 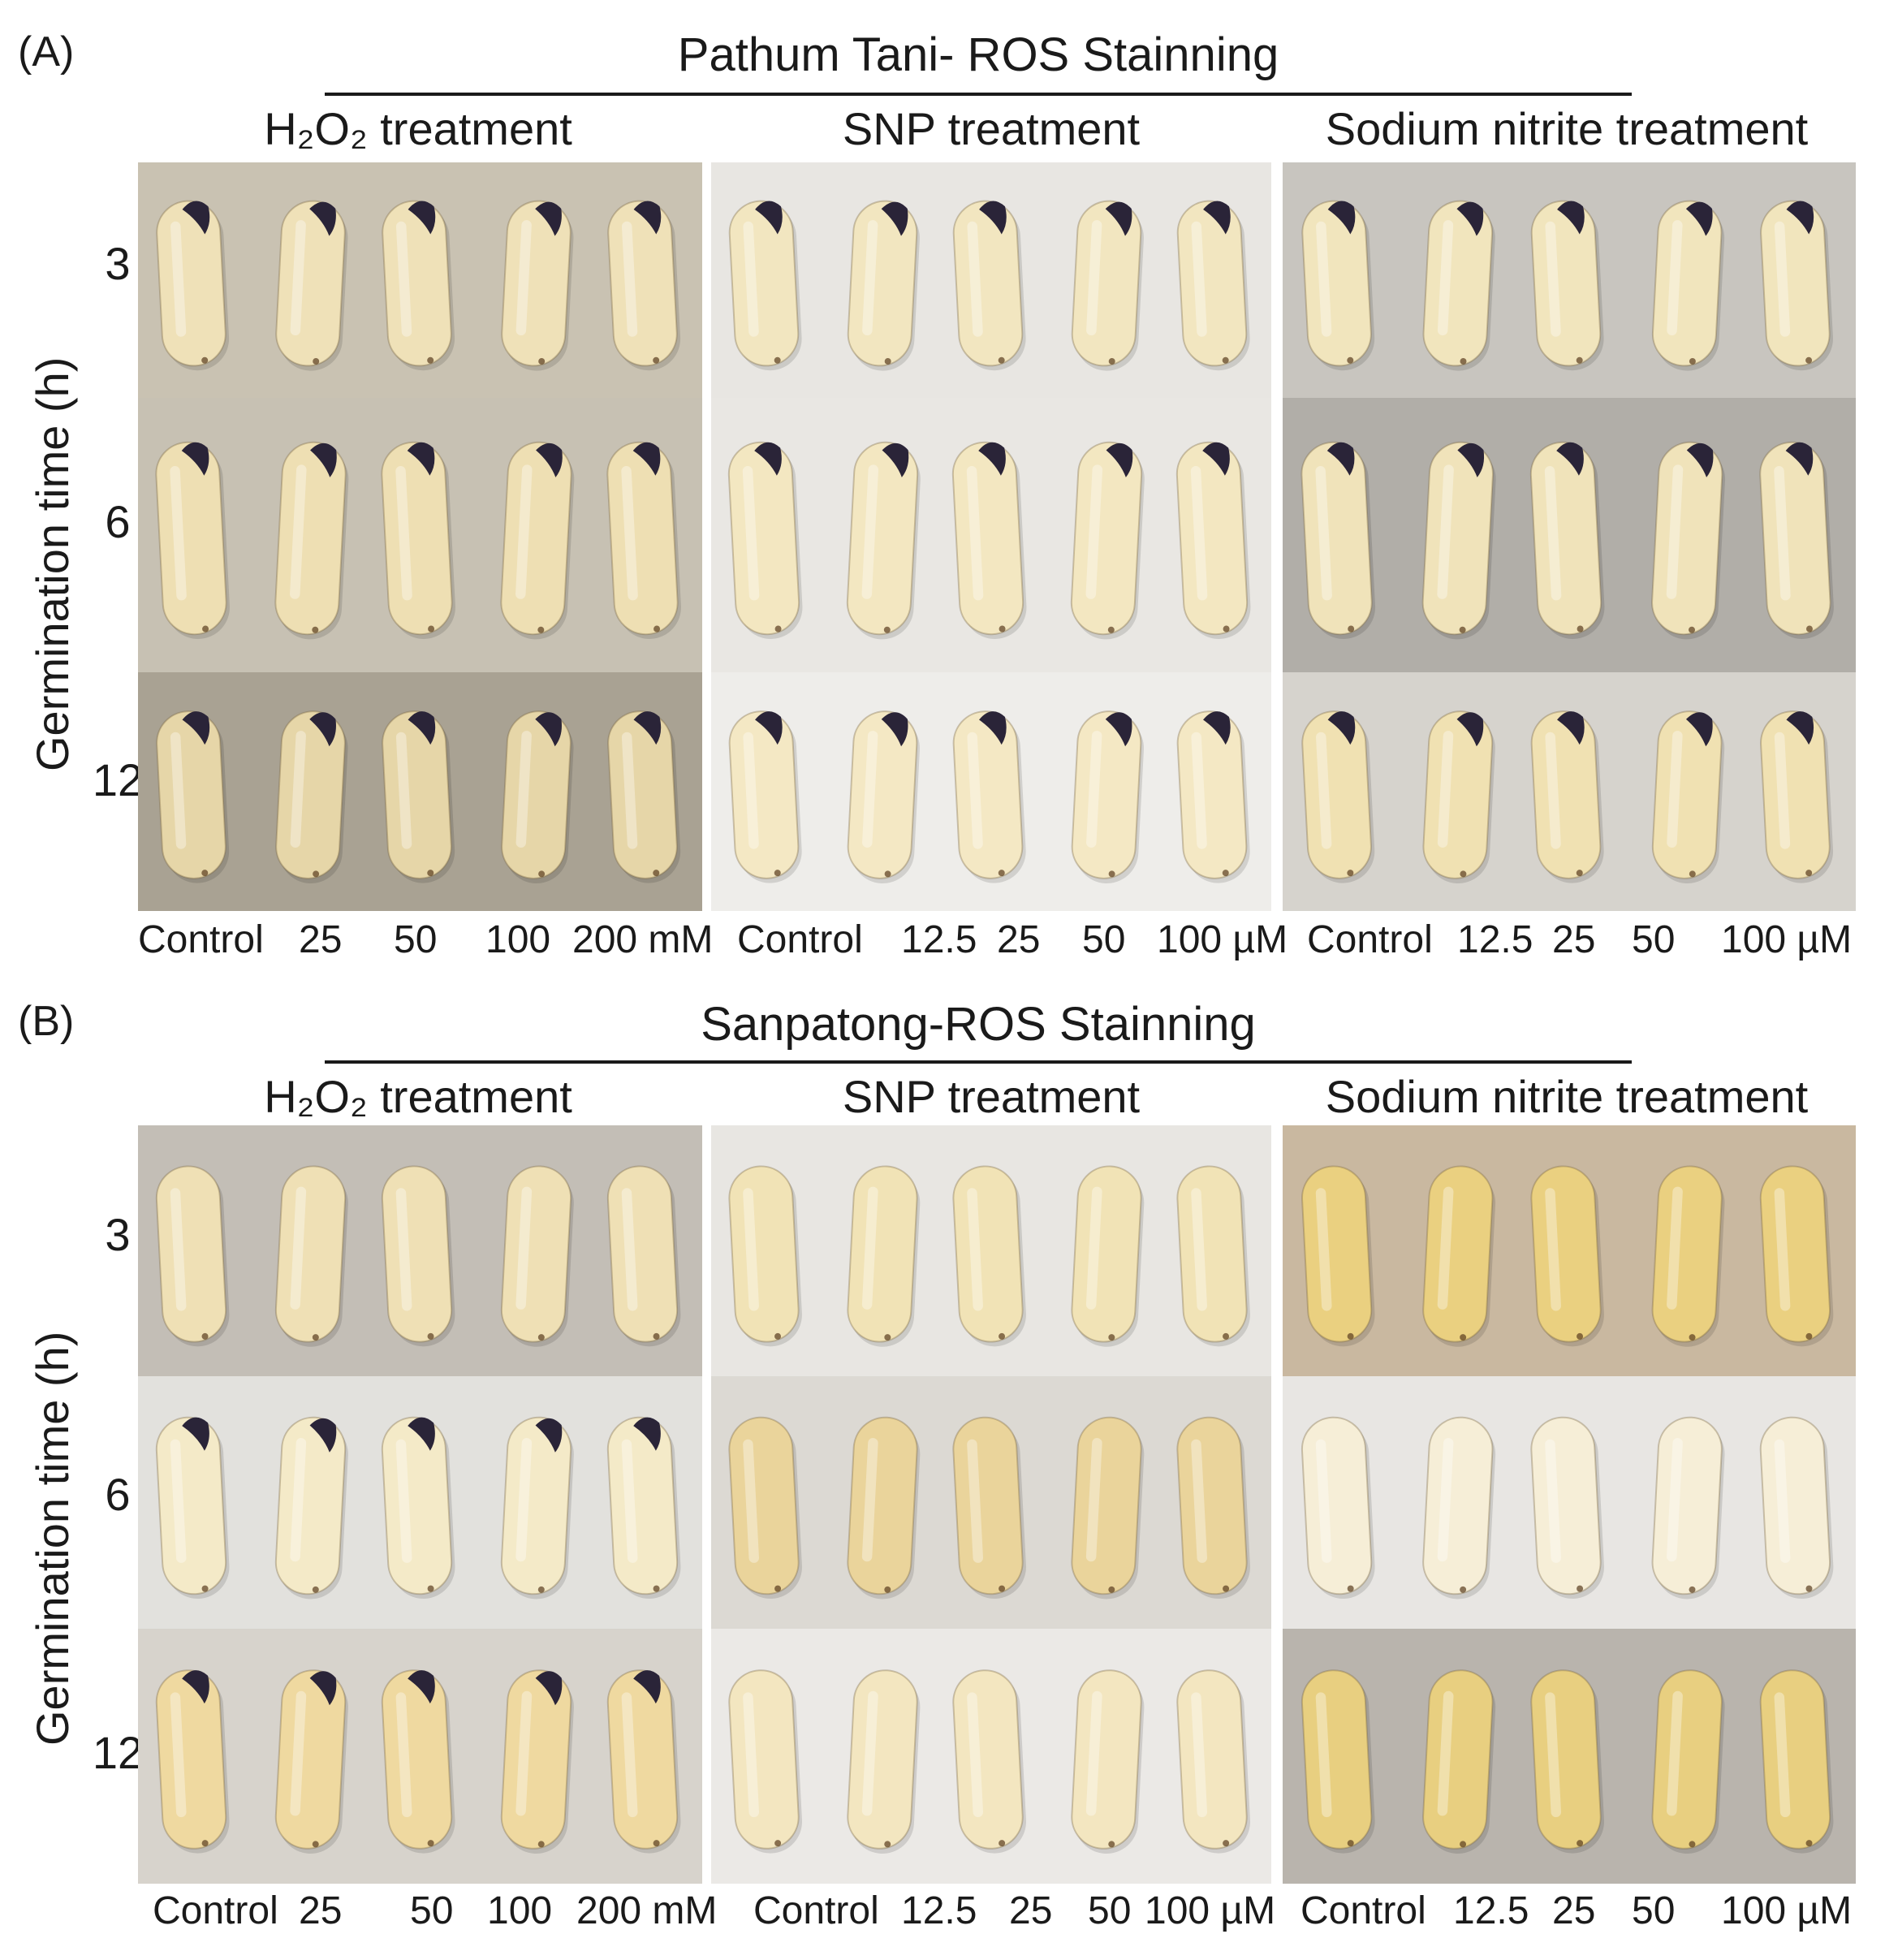 I want to click on photo-svg-a-nitrite-row3, so click(x=1568, y=797).